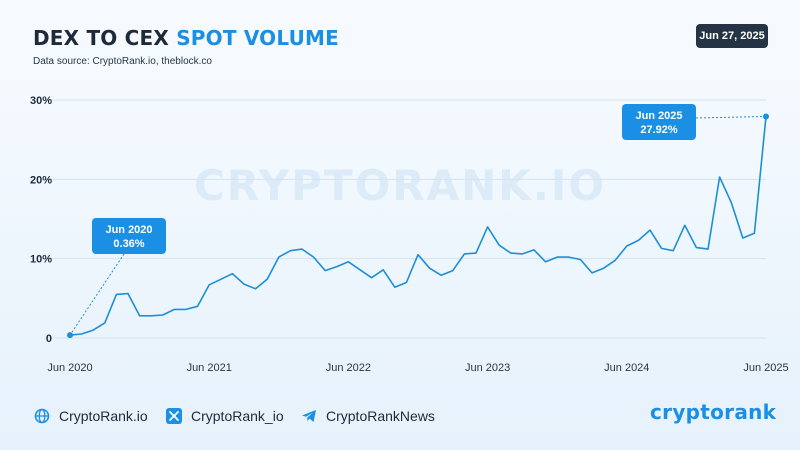  Describe the element at coordinates (42, 416) in the screenshot. I see `globe-icon` at that location.